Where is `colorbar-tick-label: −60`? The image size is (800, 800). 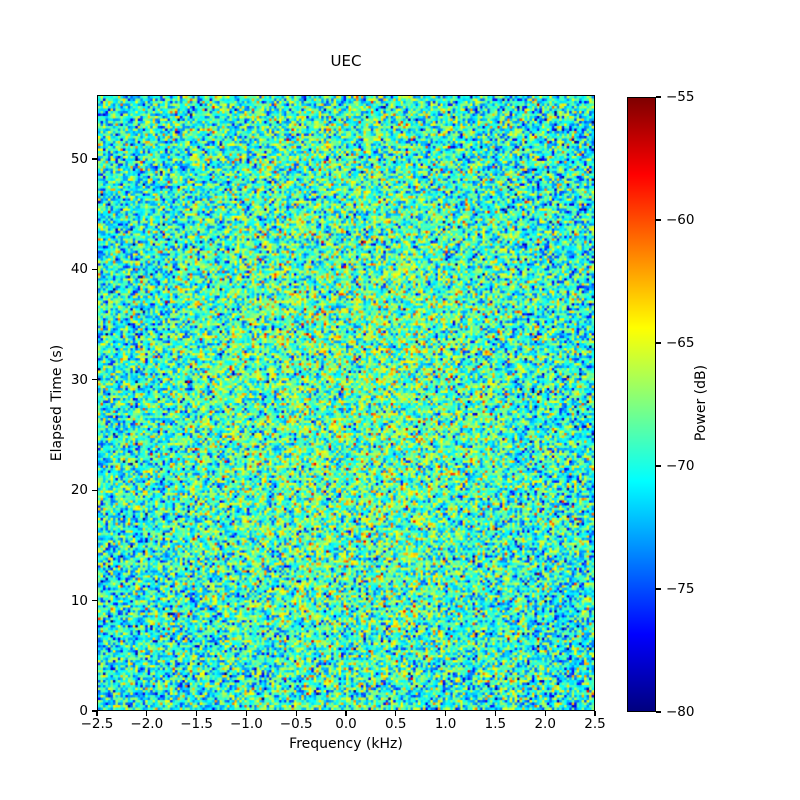
colorbar-tick-label: −60 is located at coordinates (680, 220).